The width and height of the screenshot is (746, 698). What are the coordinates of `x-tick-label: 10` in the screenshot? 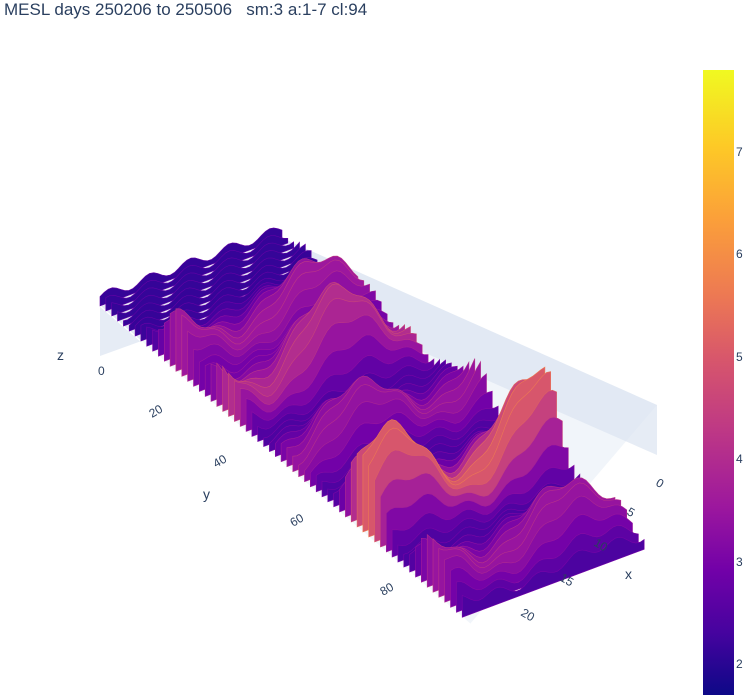 It's located at (601, 544).